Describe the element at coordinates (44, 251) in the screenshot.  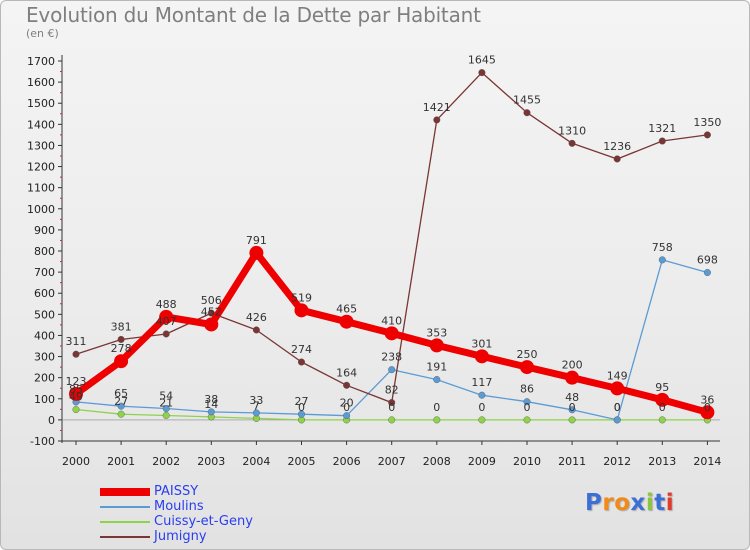
I see `y-tick-label: 800` at that location.